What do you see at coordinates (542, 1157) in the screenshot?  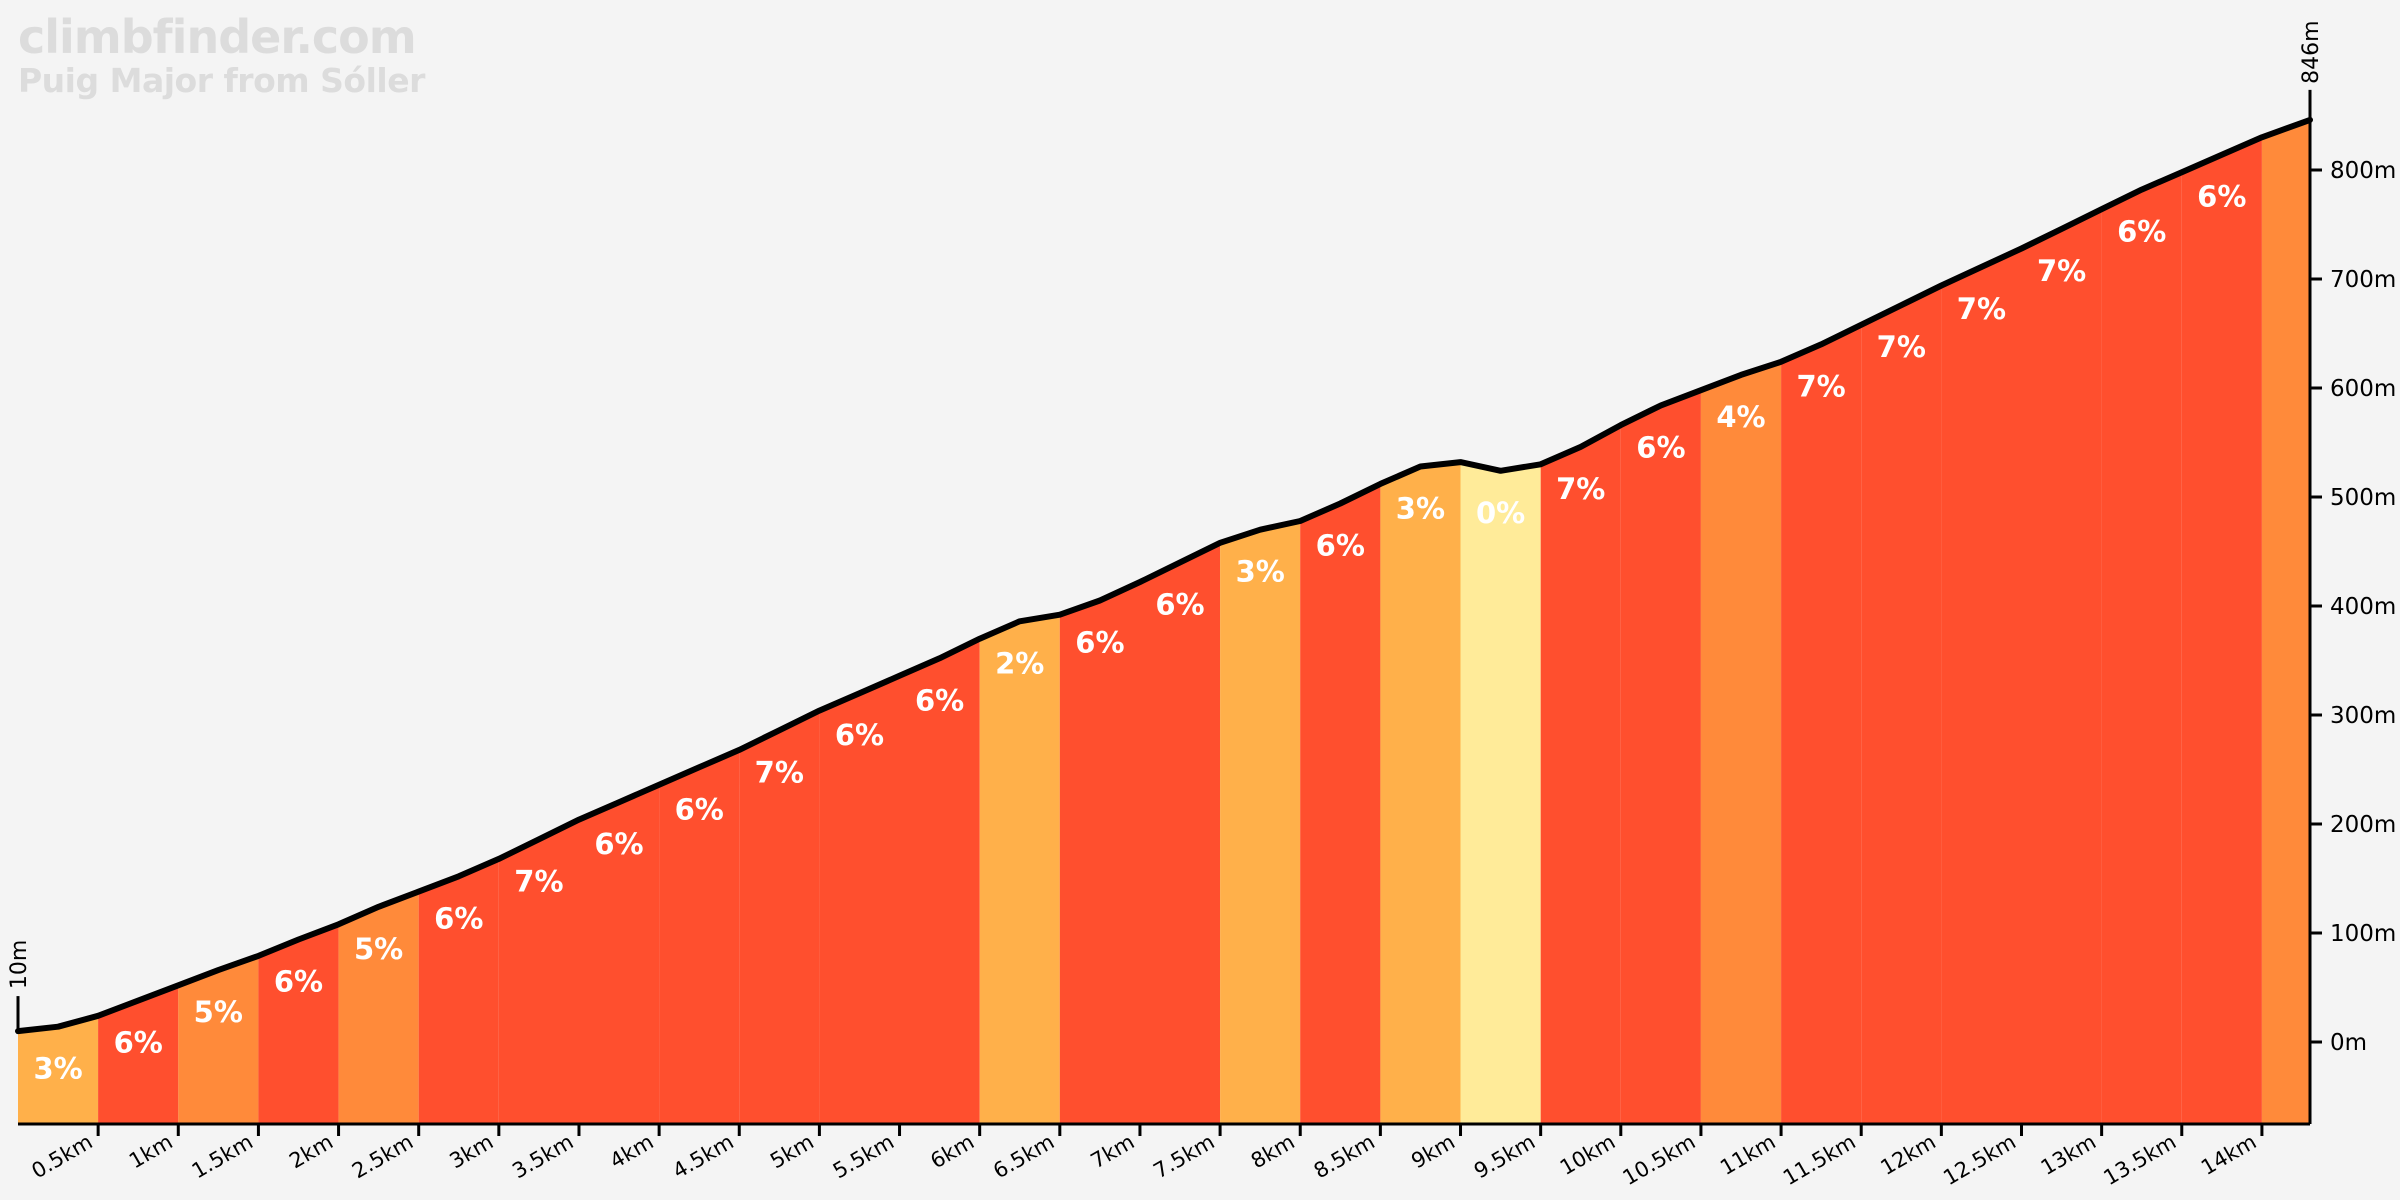 I see `x-tick-label: 3.5km` at bounding box center [542, 1157].